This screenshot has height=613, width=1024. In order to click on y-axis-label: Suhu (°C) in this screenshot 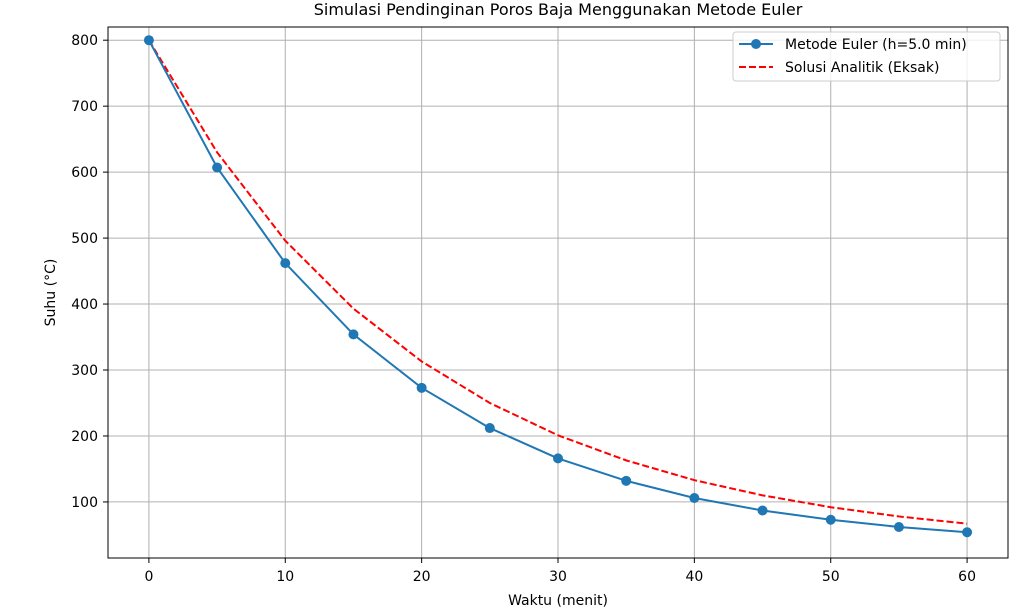, I will do `click(51, 293)`.